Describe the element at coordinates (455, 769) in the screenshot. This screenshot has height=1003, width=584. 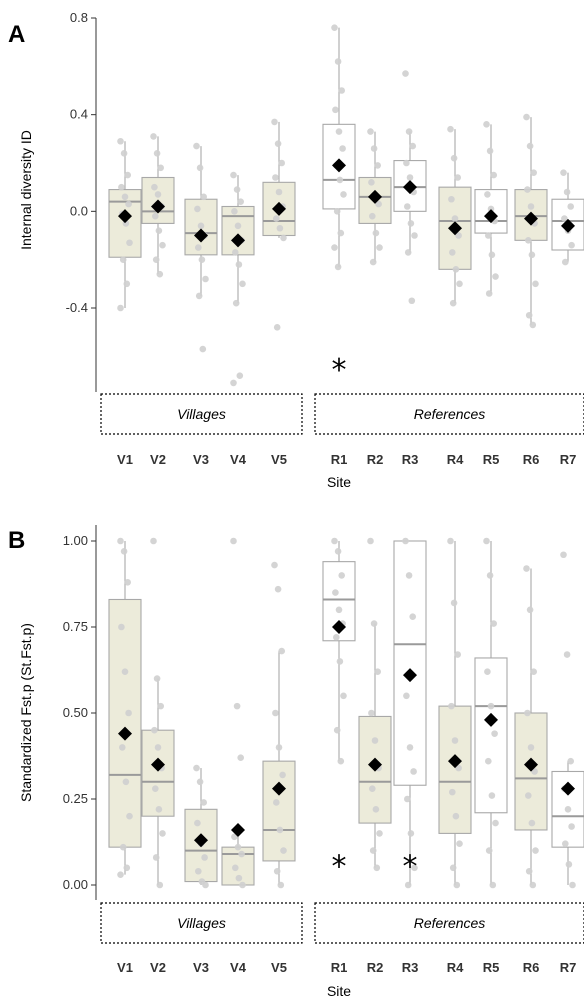
I see `box-iqr` at that location.